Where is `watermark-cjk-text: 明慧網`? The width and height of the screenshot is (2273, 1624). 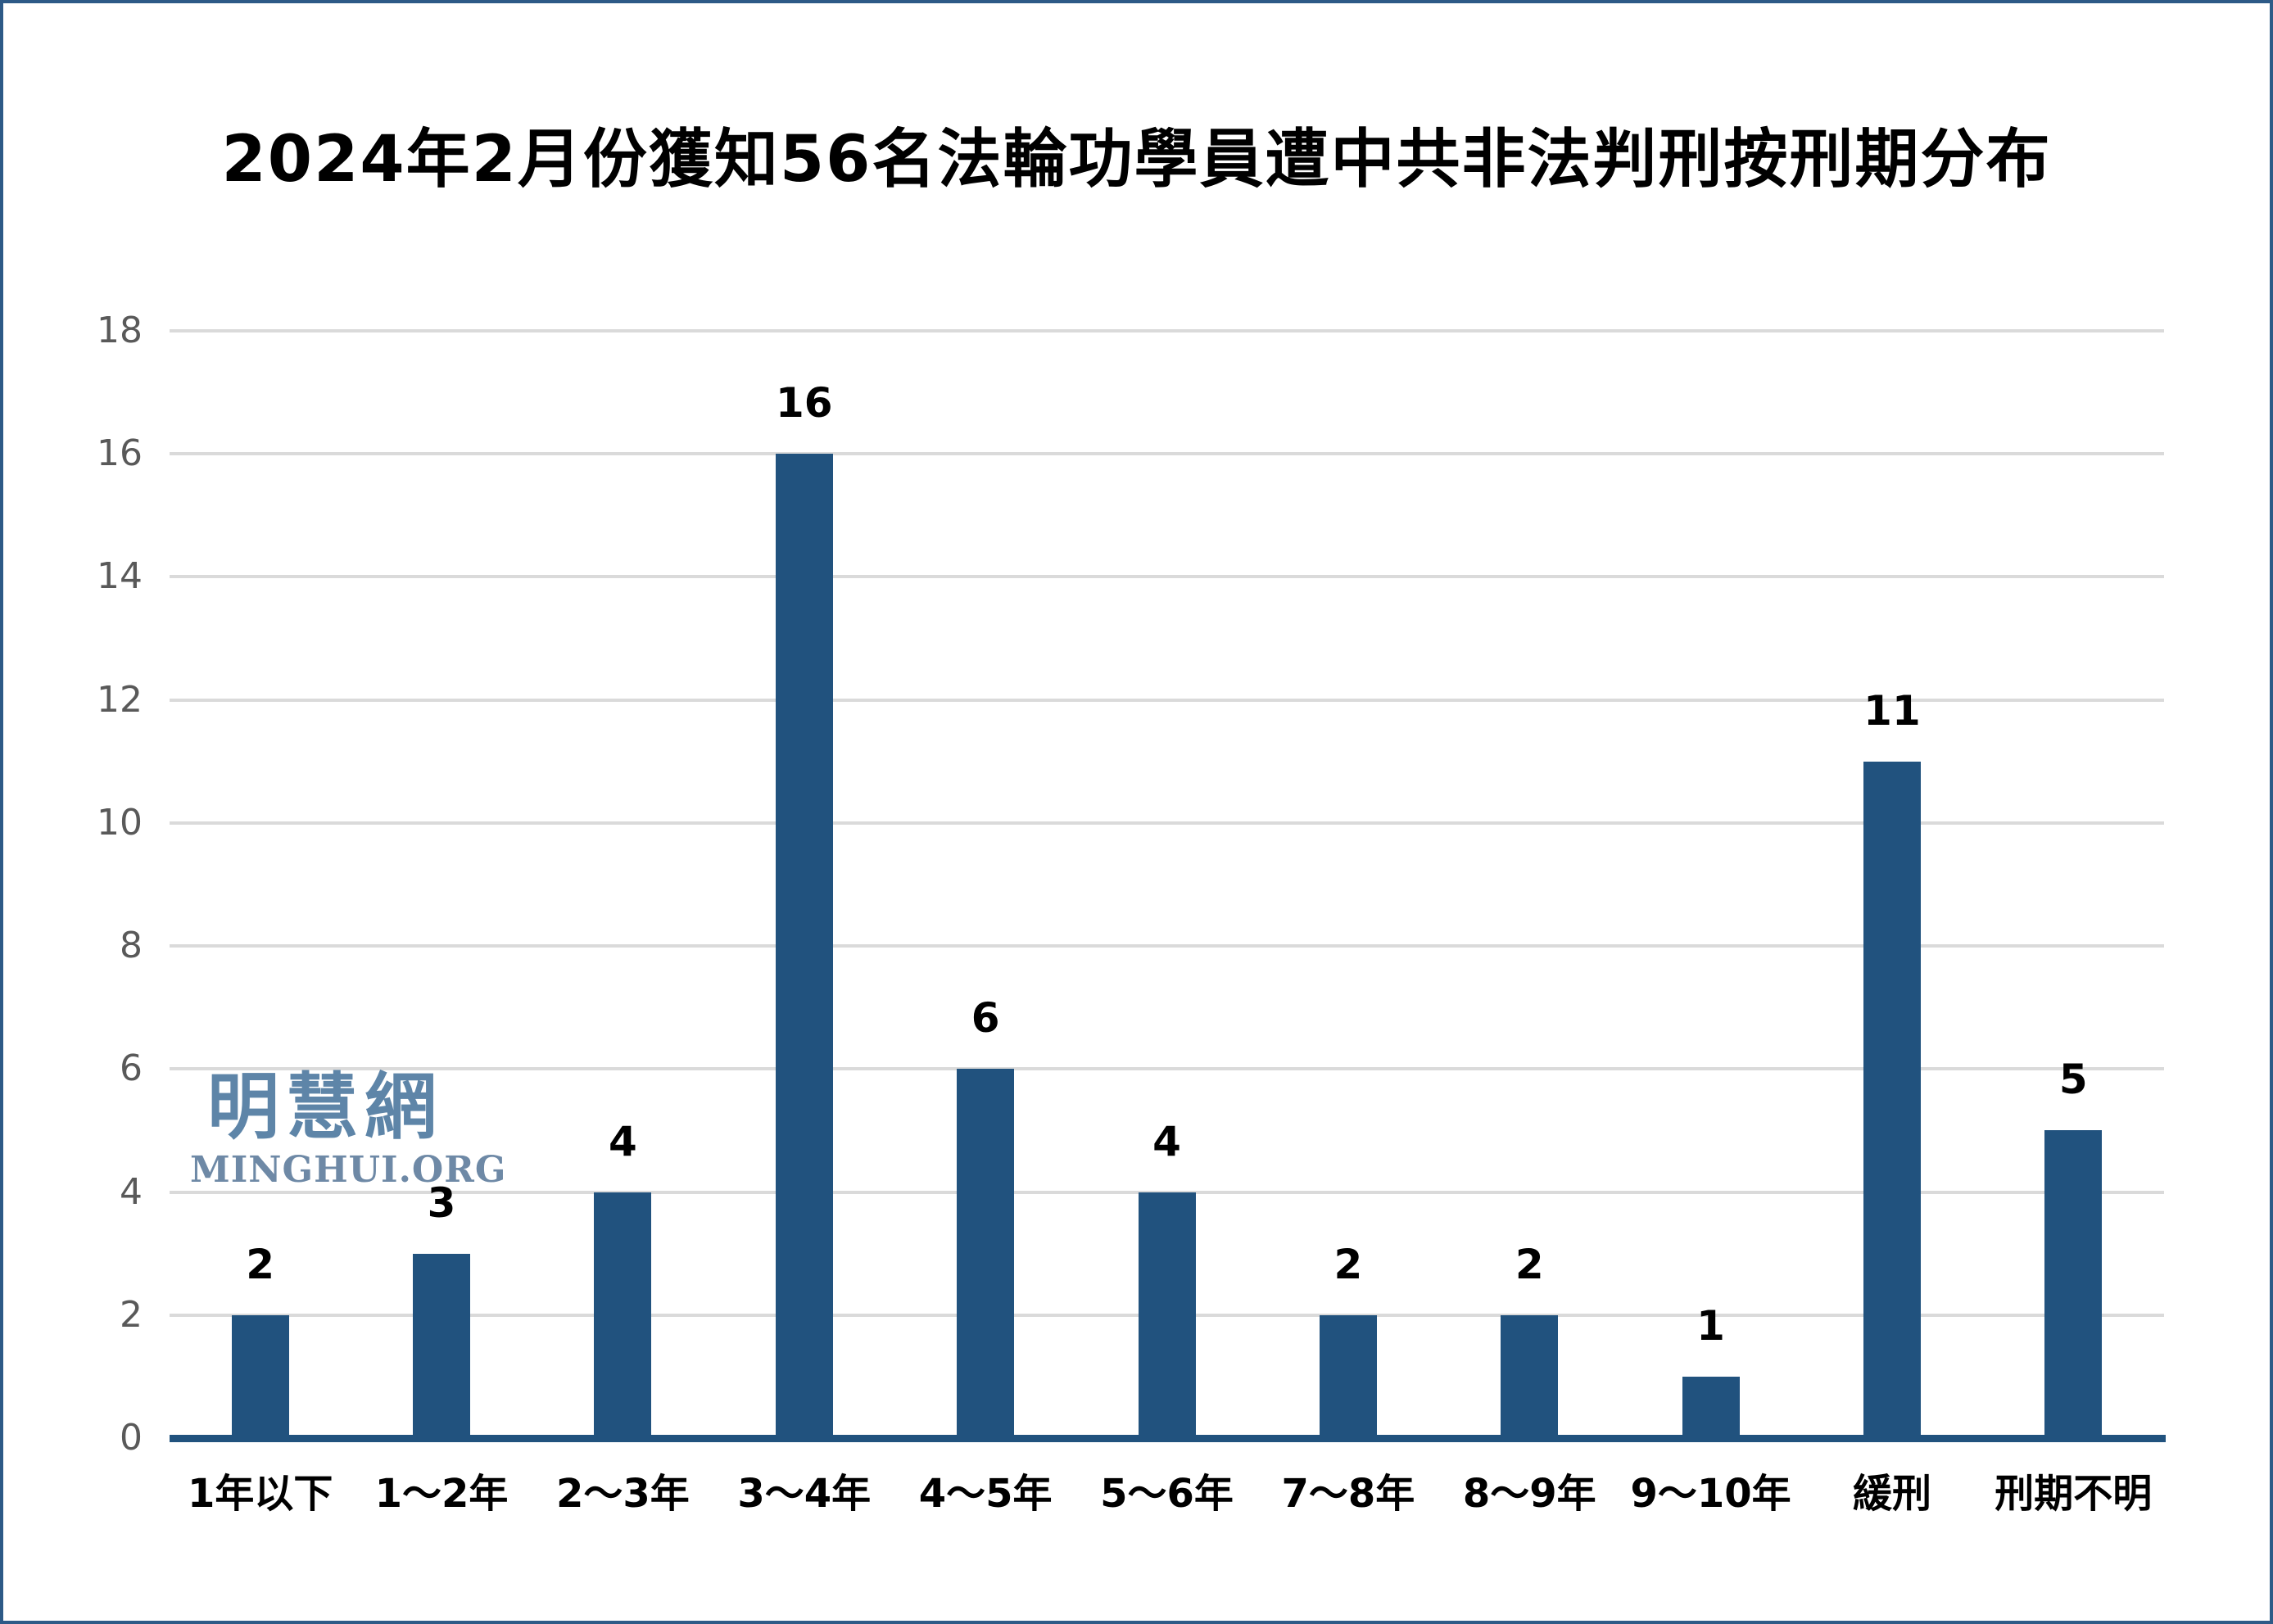
watermark-cjk-text: 明慧網 is located at coordinates (324, 1107).